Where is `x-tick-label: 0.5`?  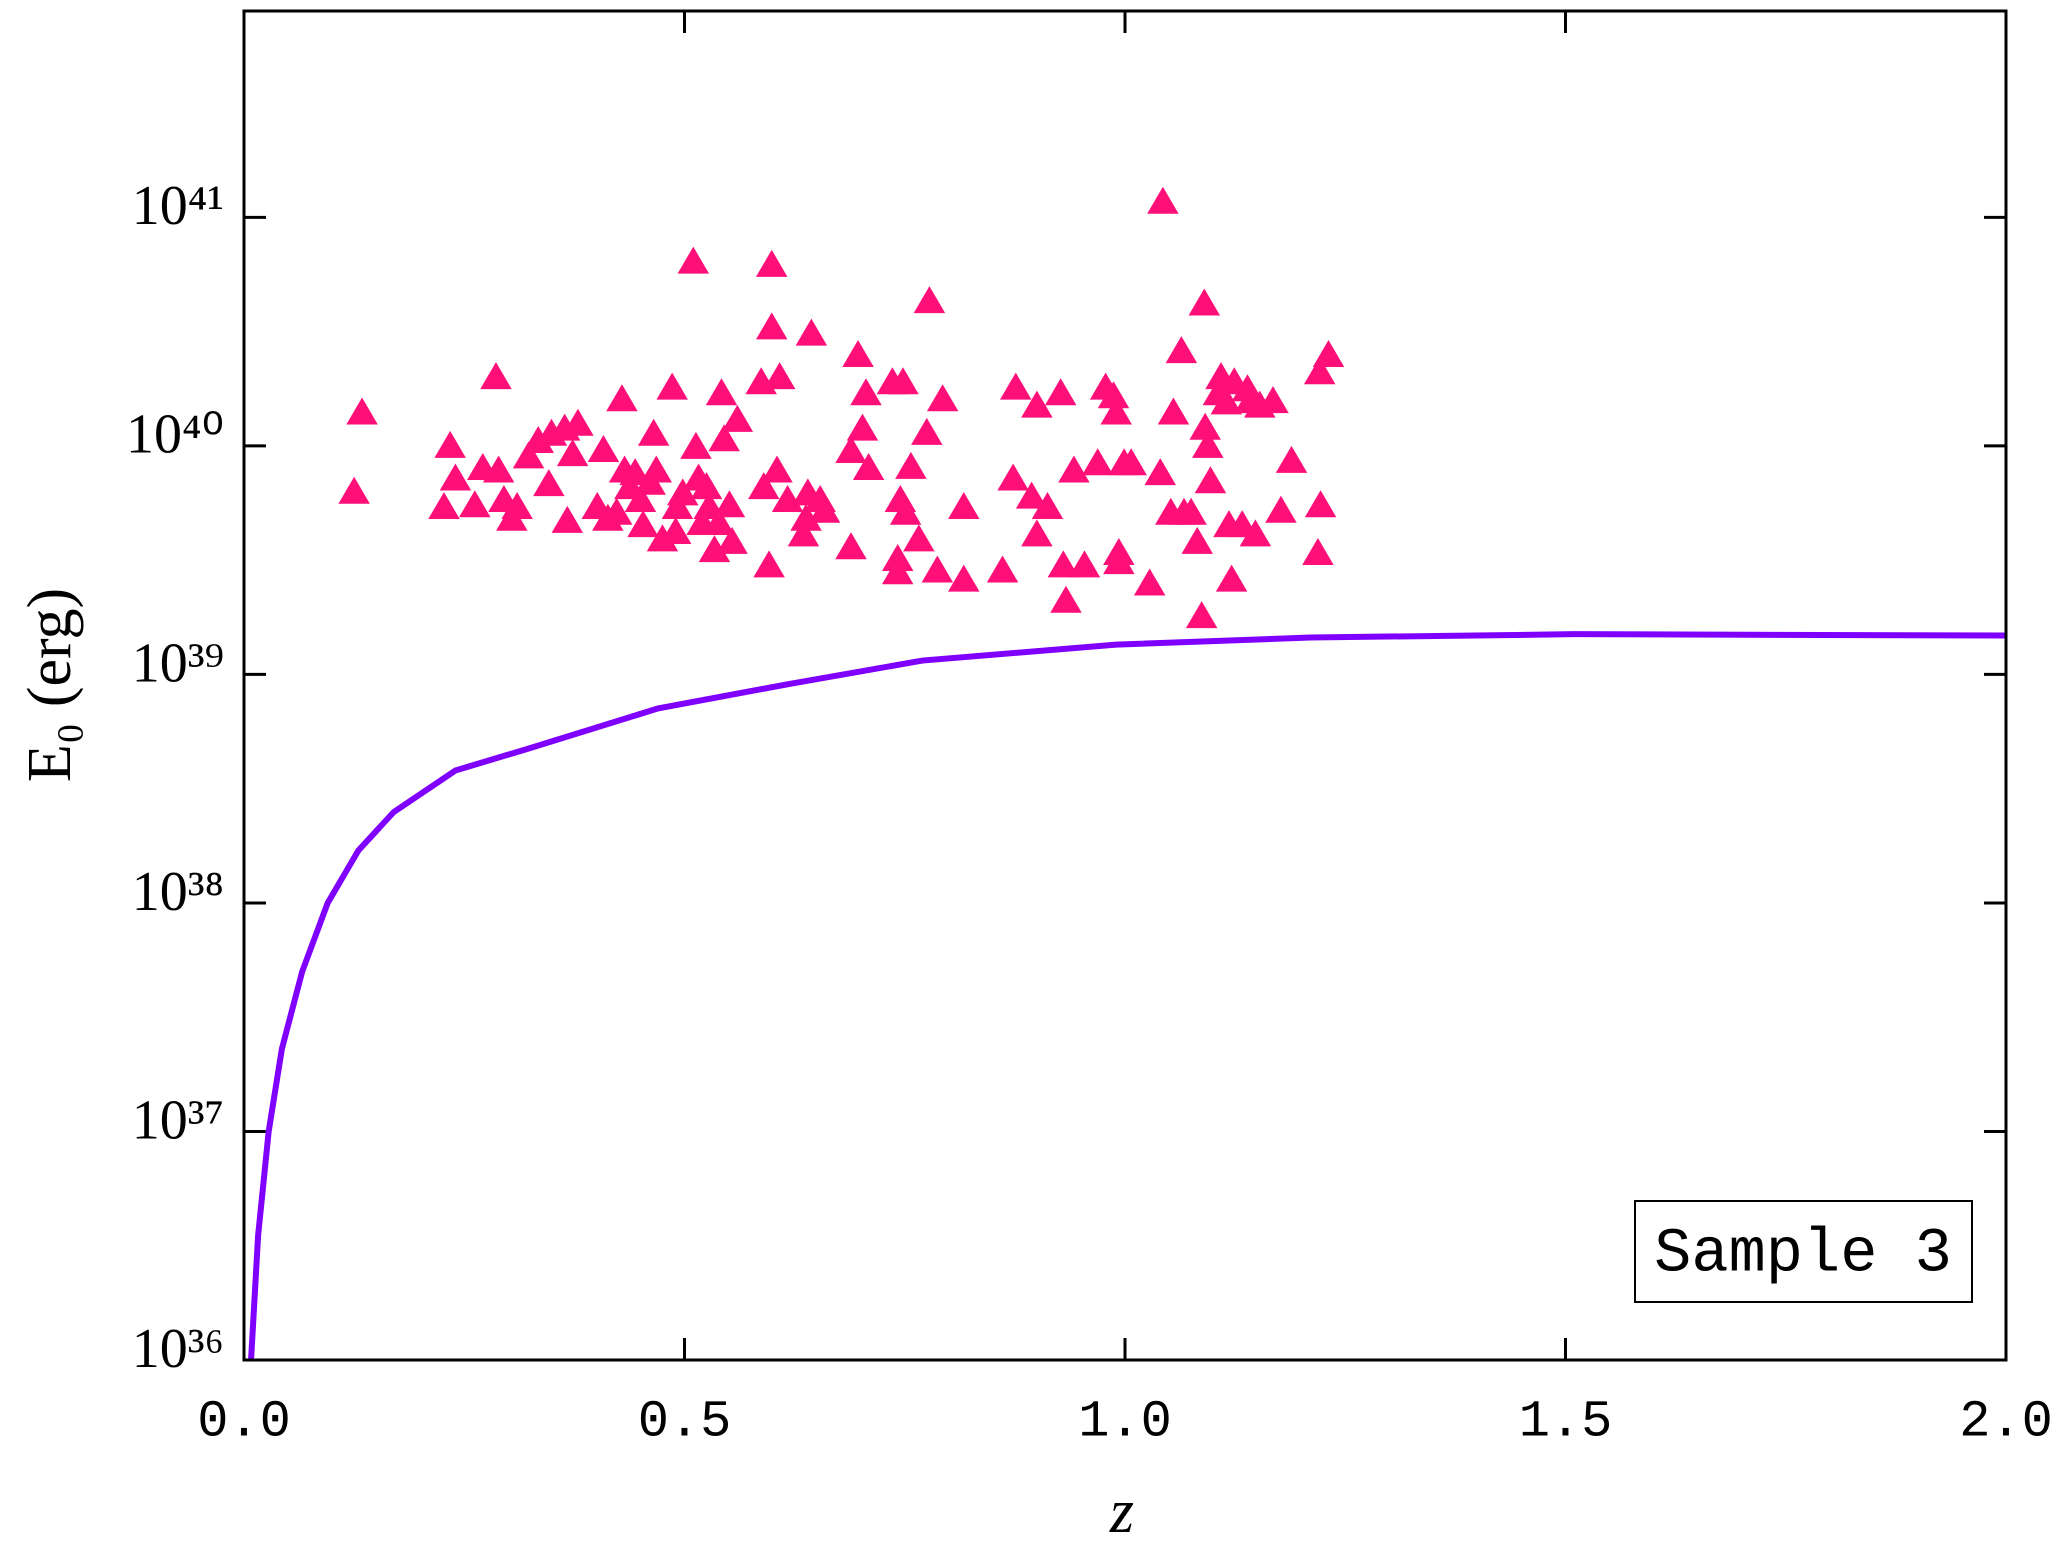 x-tick-label: 0.5 is located at coordinates (685, 1422).